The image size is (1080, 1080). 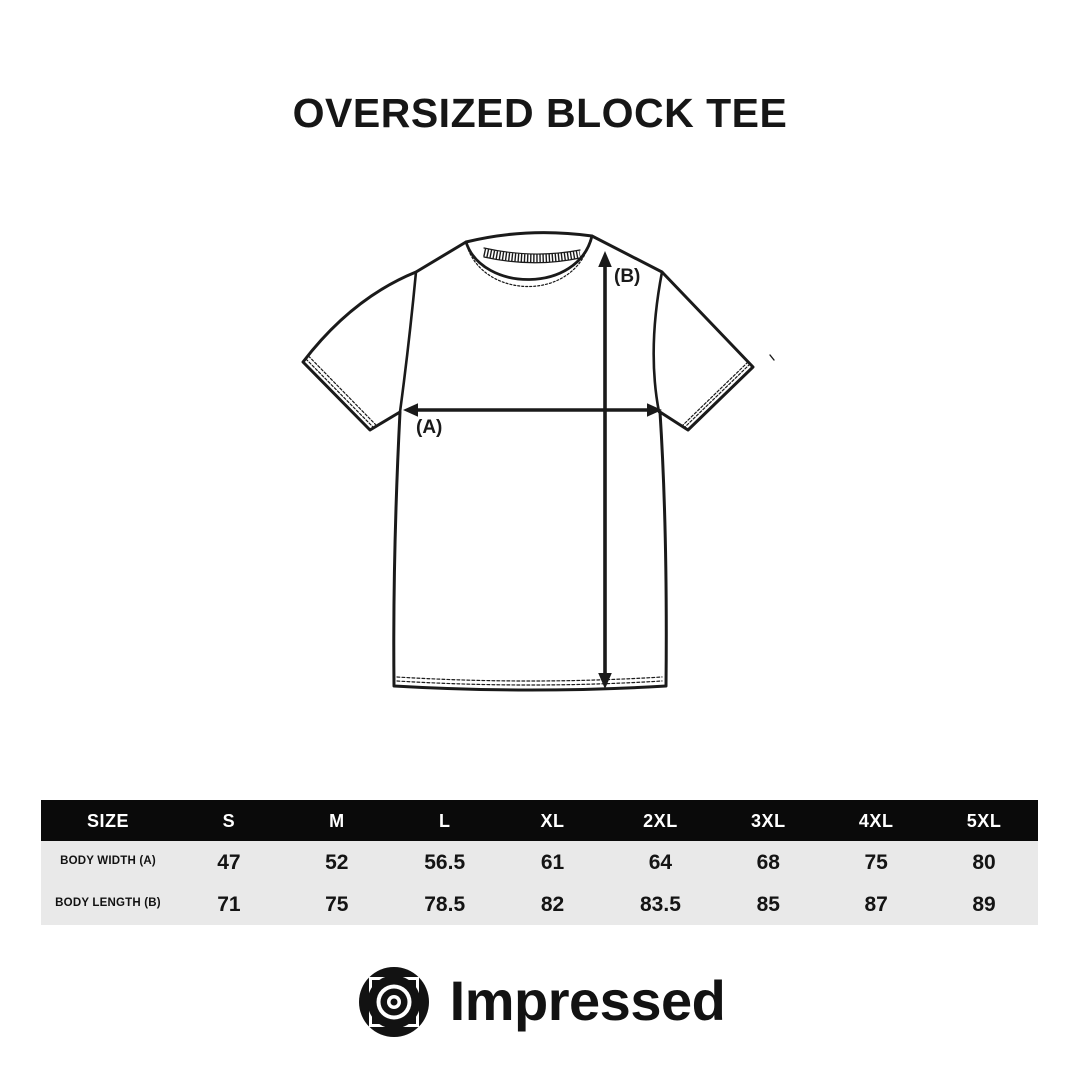 I want to click on table-value: 64, so click(x=660, y=862).